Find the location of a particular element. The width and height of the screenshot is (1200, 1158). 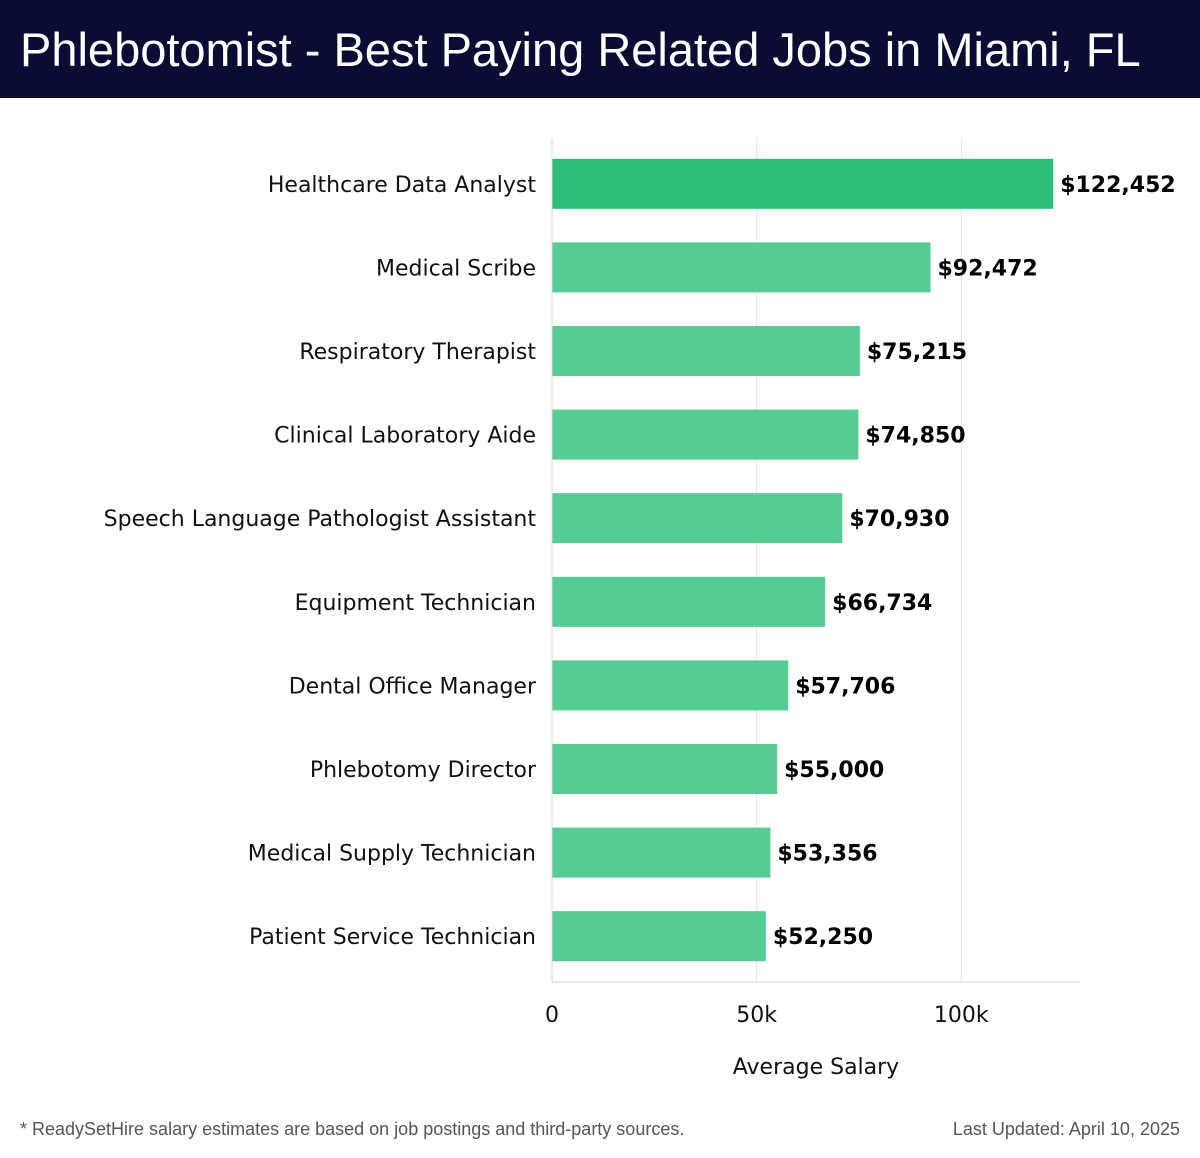

value-label: $75,215 is located at coordinates (917, 352).